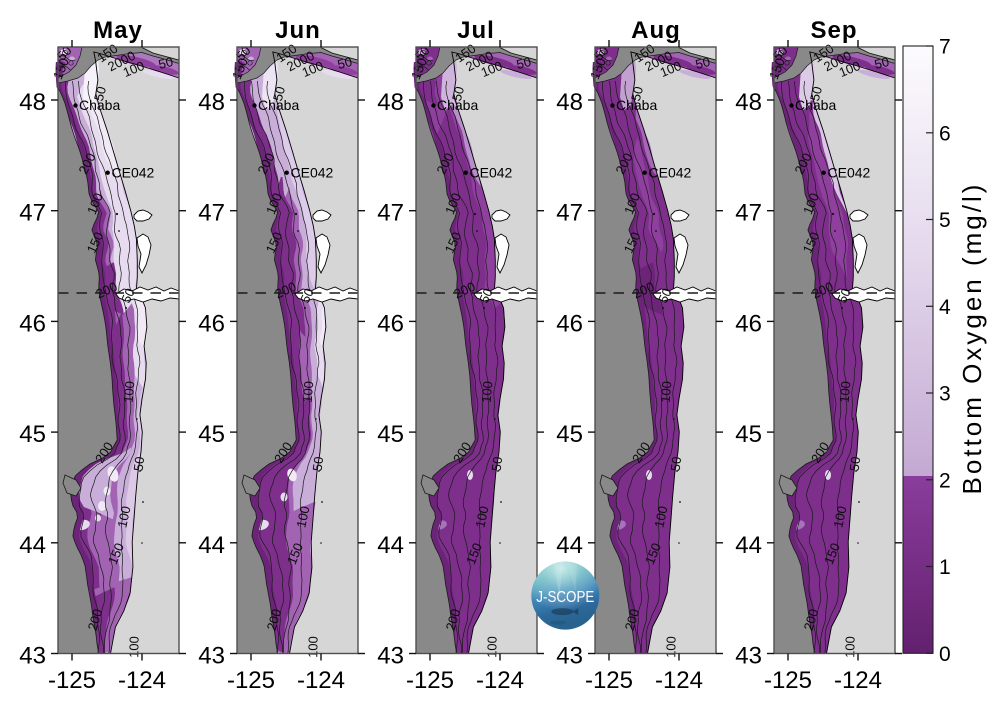 Image resolution: width=1000 pixels, height=707 pixels. Describe the element at coordinates (945, 307) in the screenshot. I see `svg-text: 4` at that location.